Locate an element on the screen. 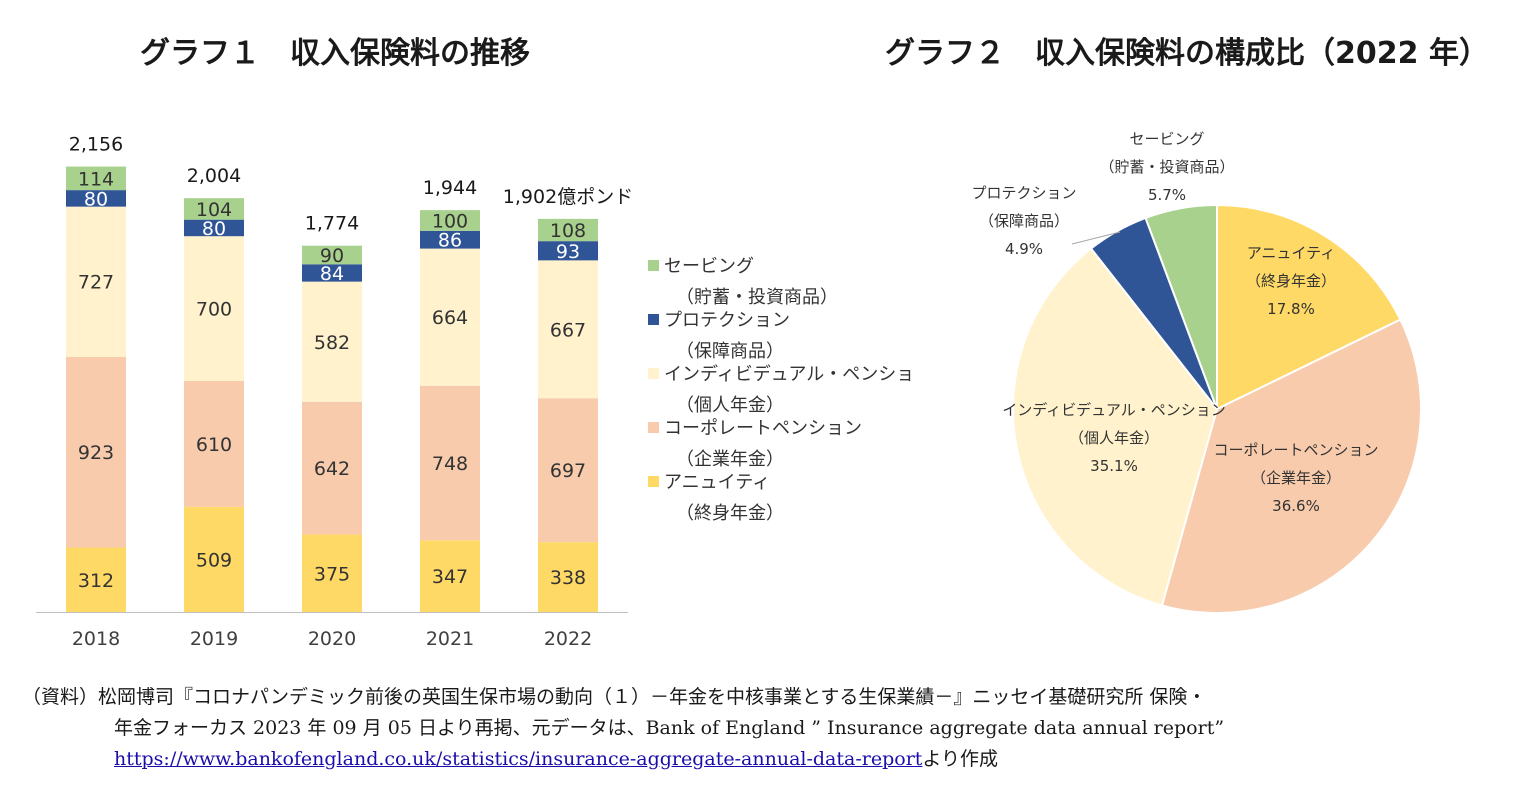  bar-segment-annuity-2020 is located at coordinates (332, 573).